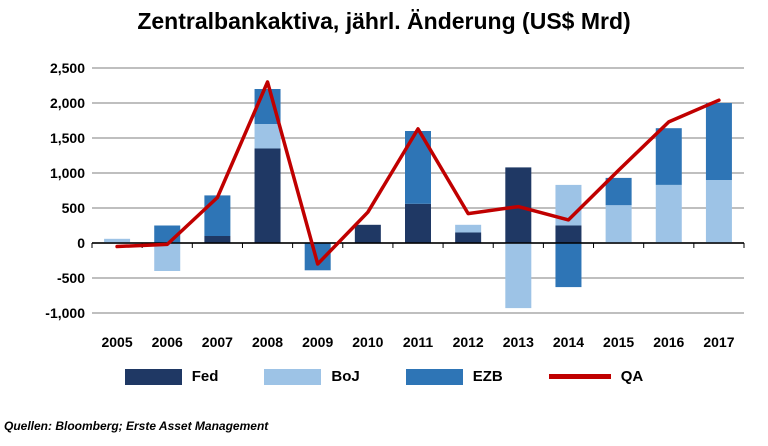 The height and width of the screenshot is (446, 768). Describe the element at coordinates (518, 276) in the screenshot. I see `bar-segment-boj-2013` at that location.